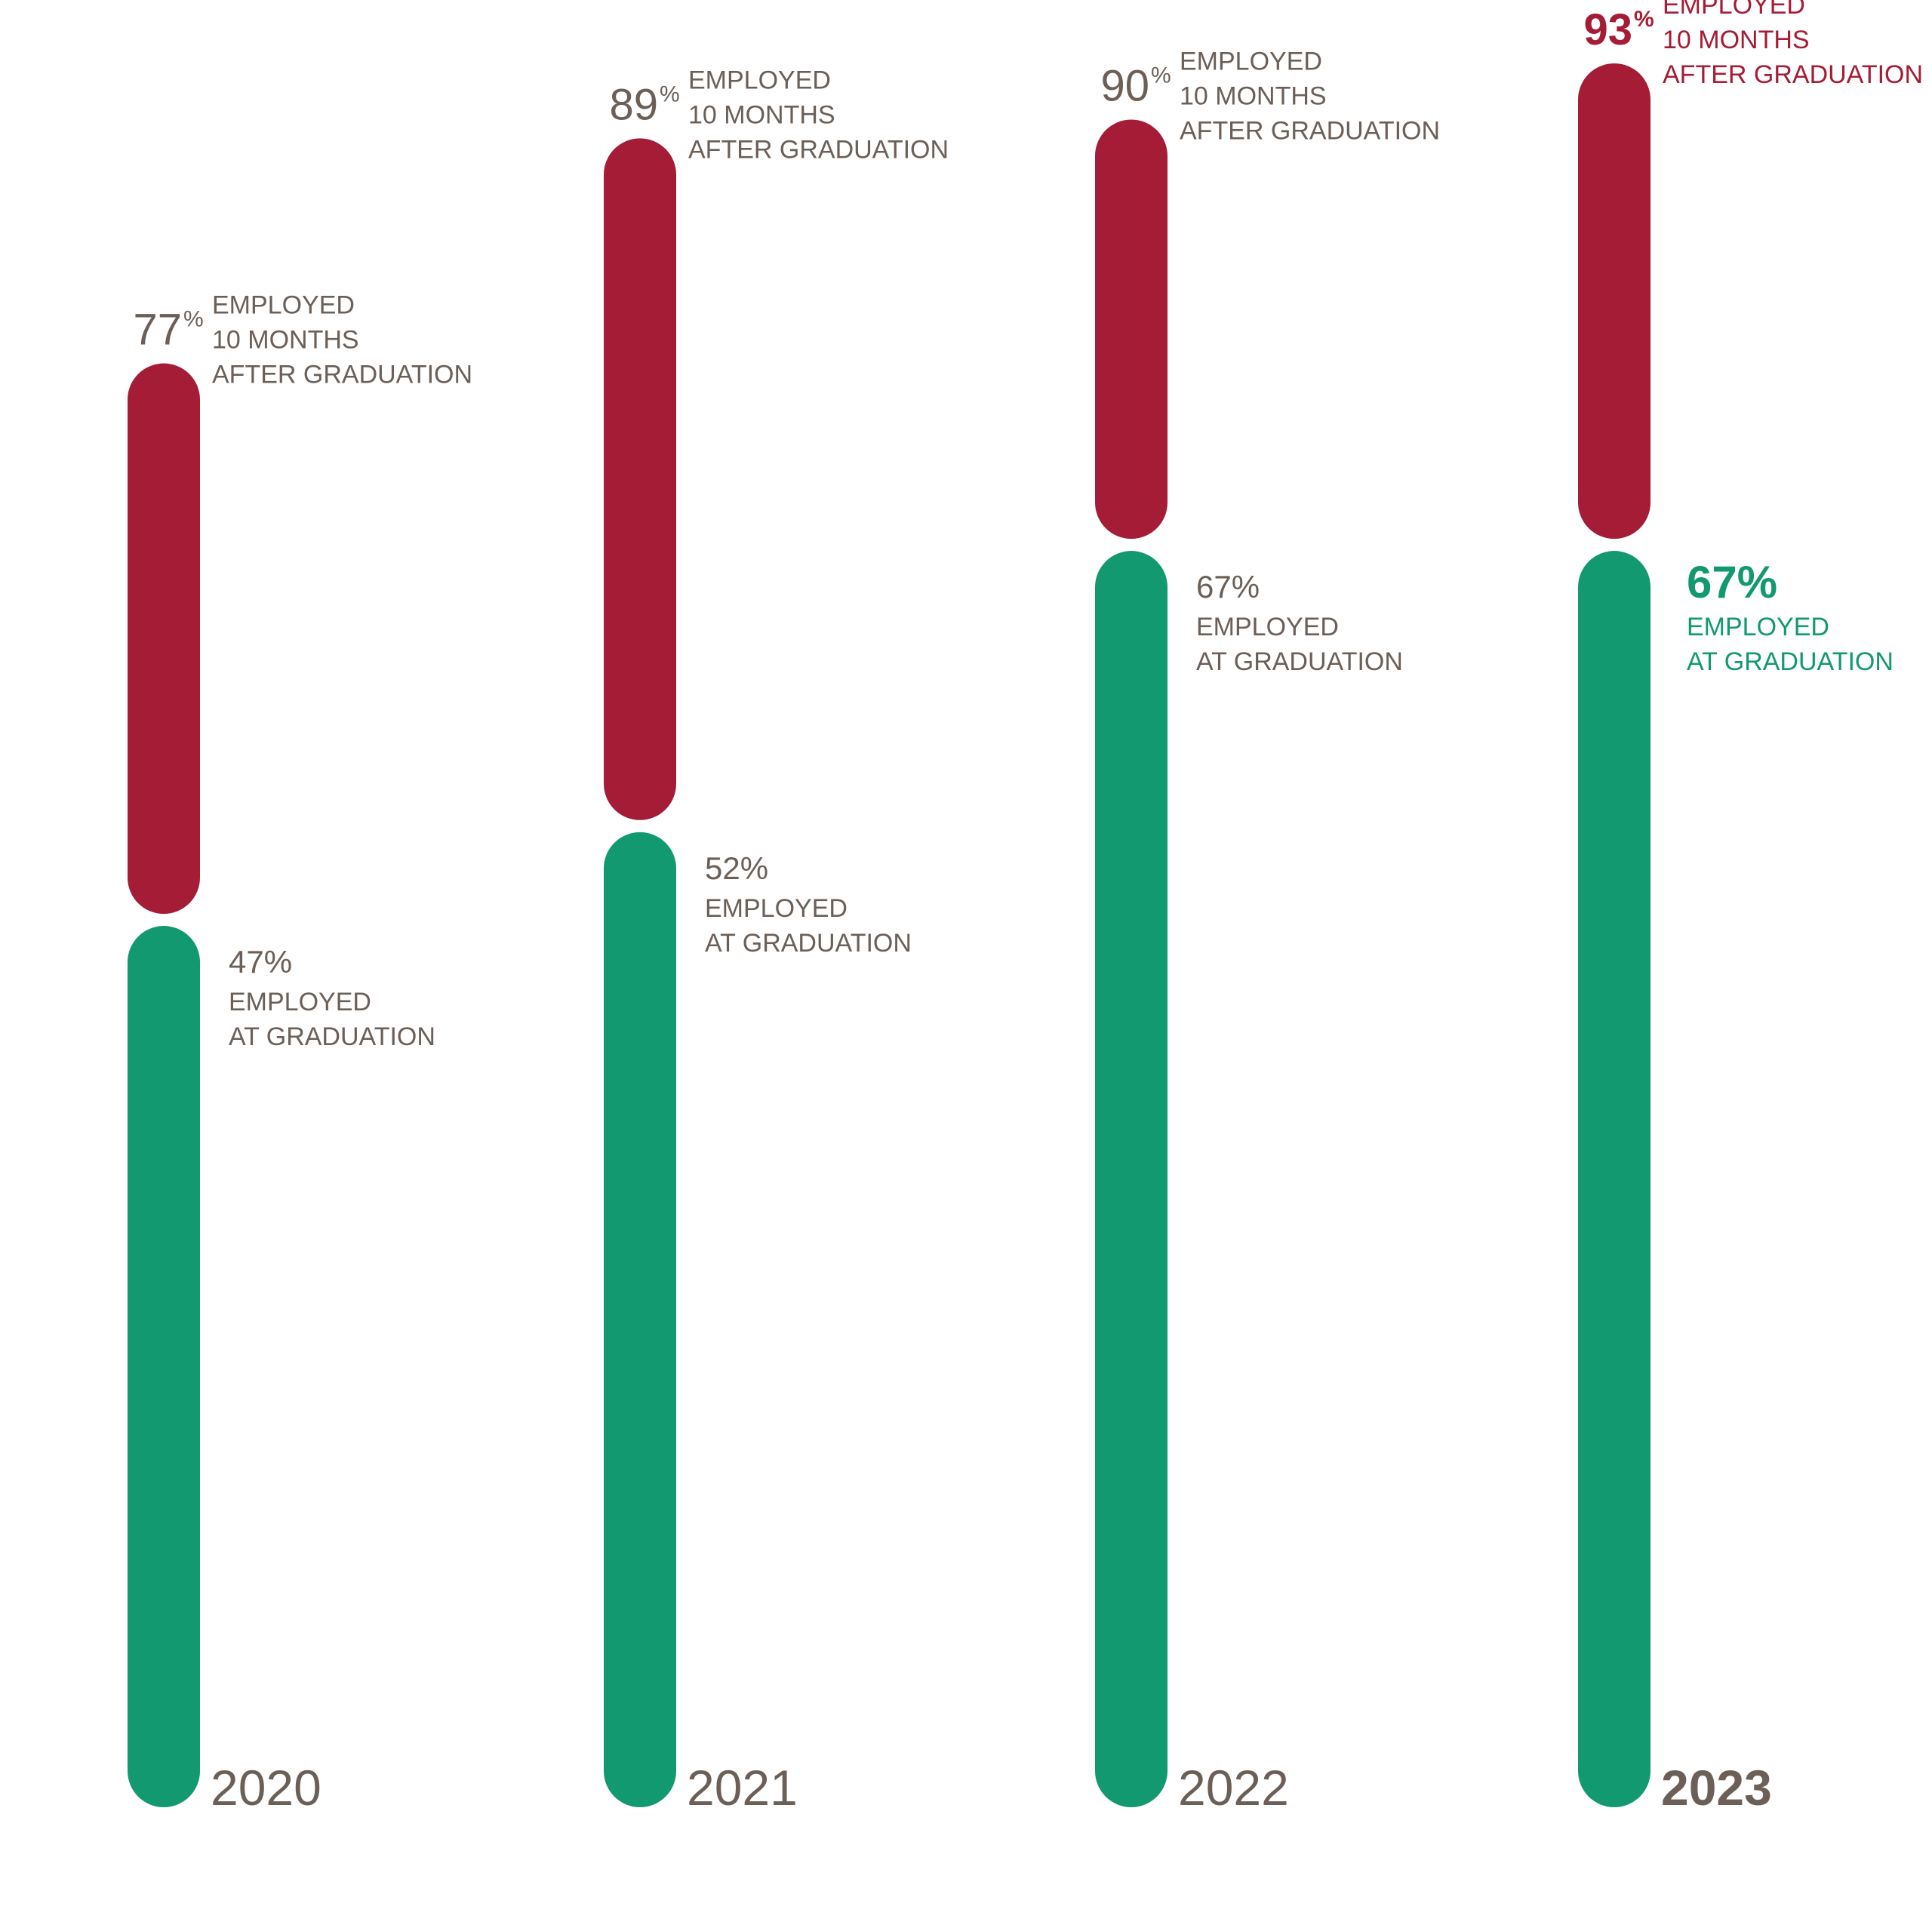  I want to click on series-label-at-2021-line-1: EMPLOYED, so click(776, 909).